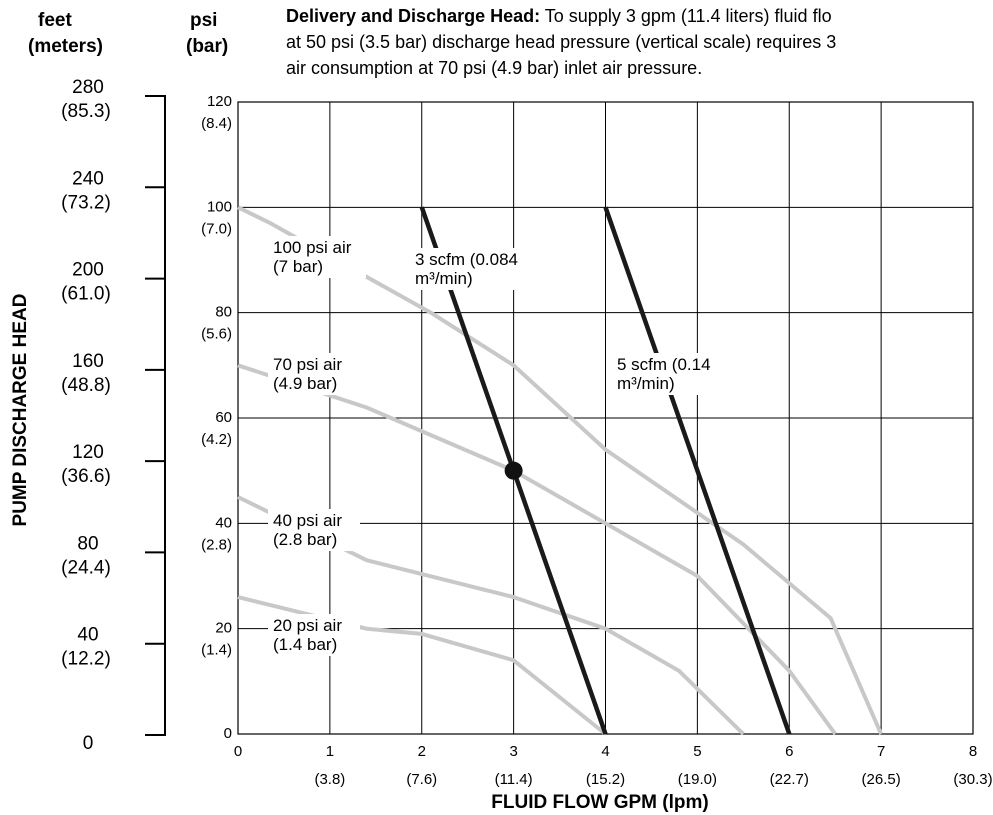 The width and height of the screenshot is (993, 815). Describe the element at coordinates (216, 544) in the screenshot. I see `bar-tick-label: (2.8)` at that location.